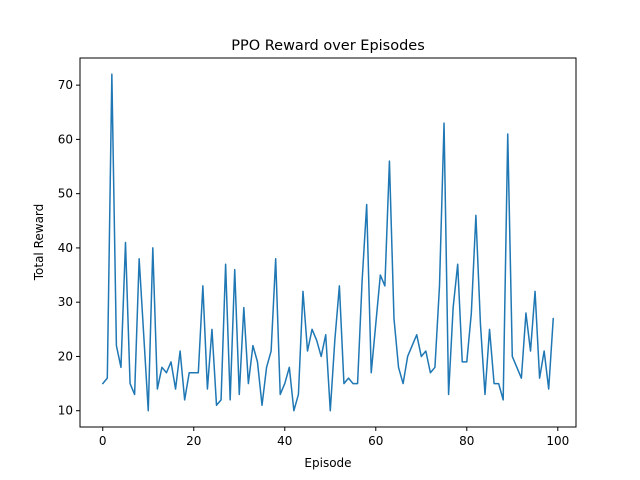  I want to click on x-axis-label: Episode, so click(327, 463).